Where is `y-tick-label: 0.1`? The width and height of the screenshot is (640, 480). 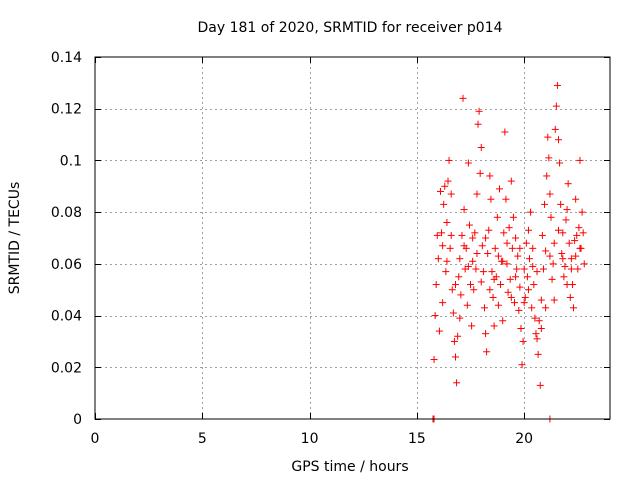 y-tick-label: 0.1 is located at coordinates (71, 161).